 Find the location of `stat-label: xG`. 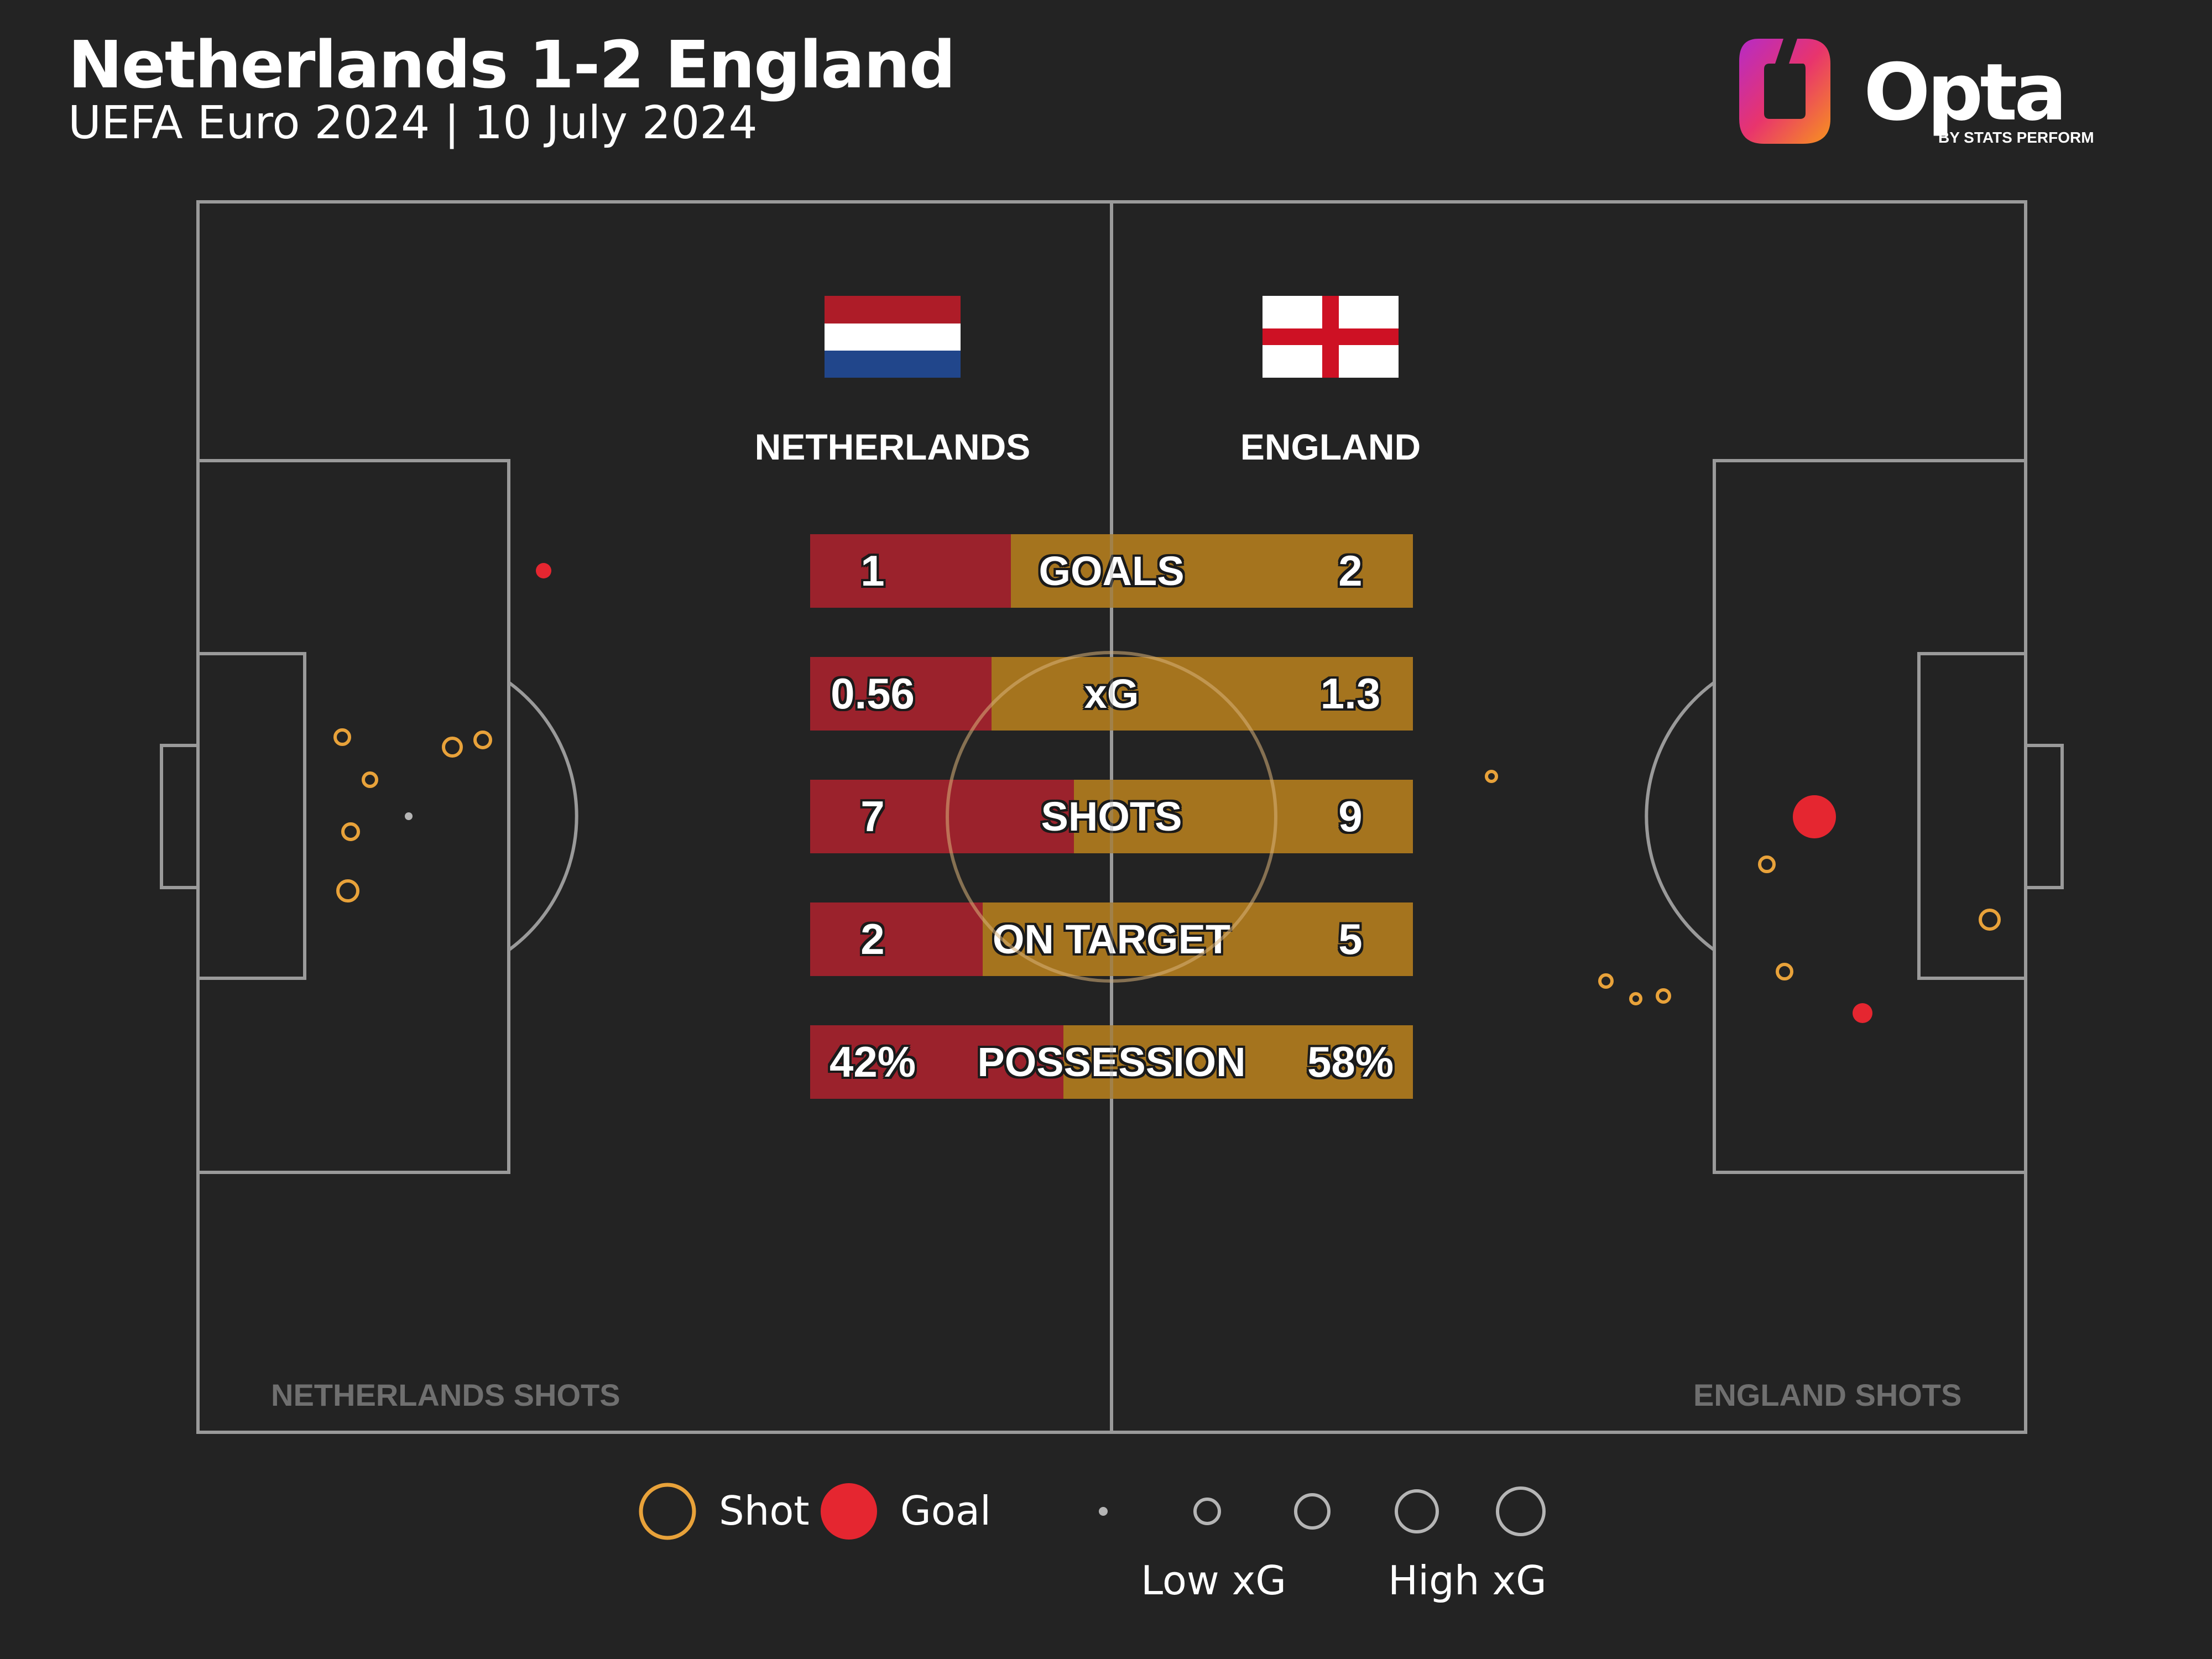

stat-label: xG is located at coordinates (1112, 694).